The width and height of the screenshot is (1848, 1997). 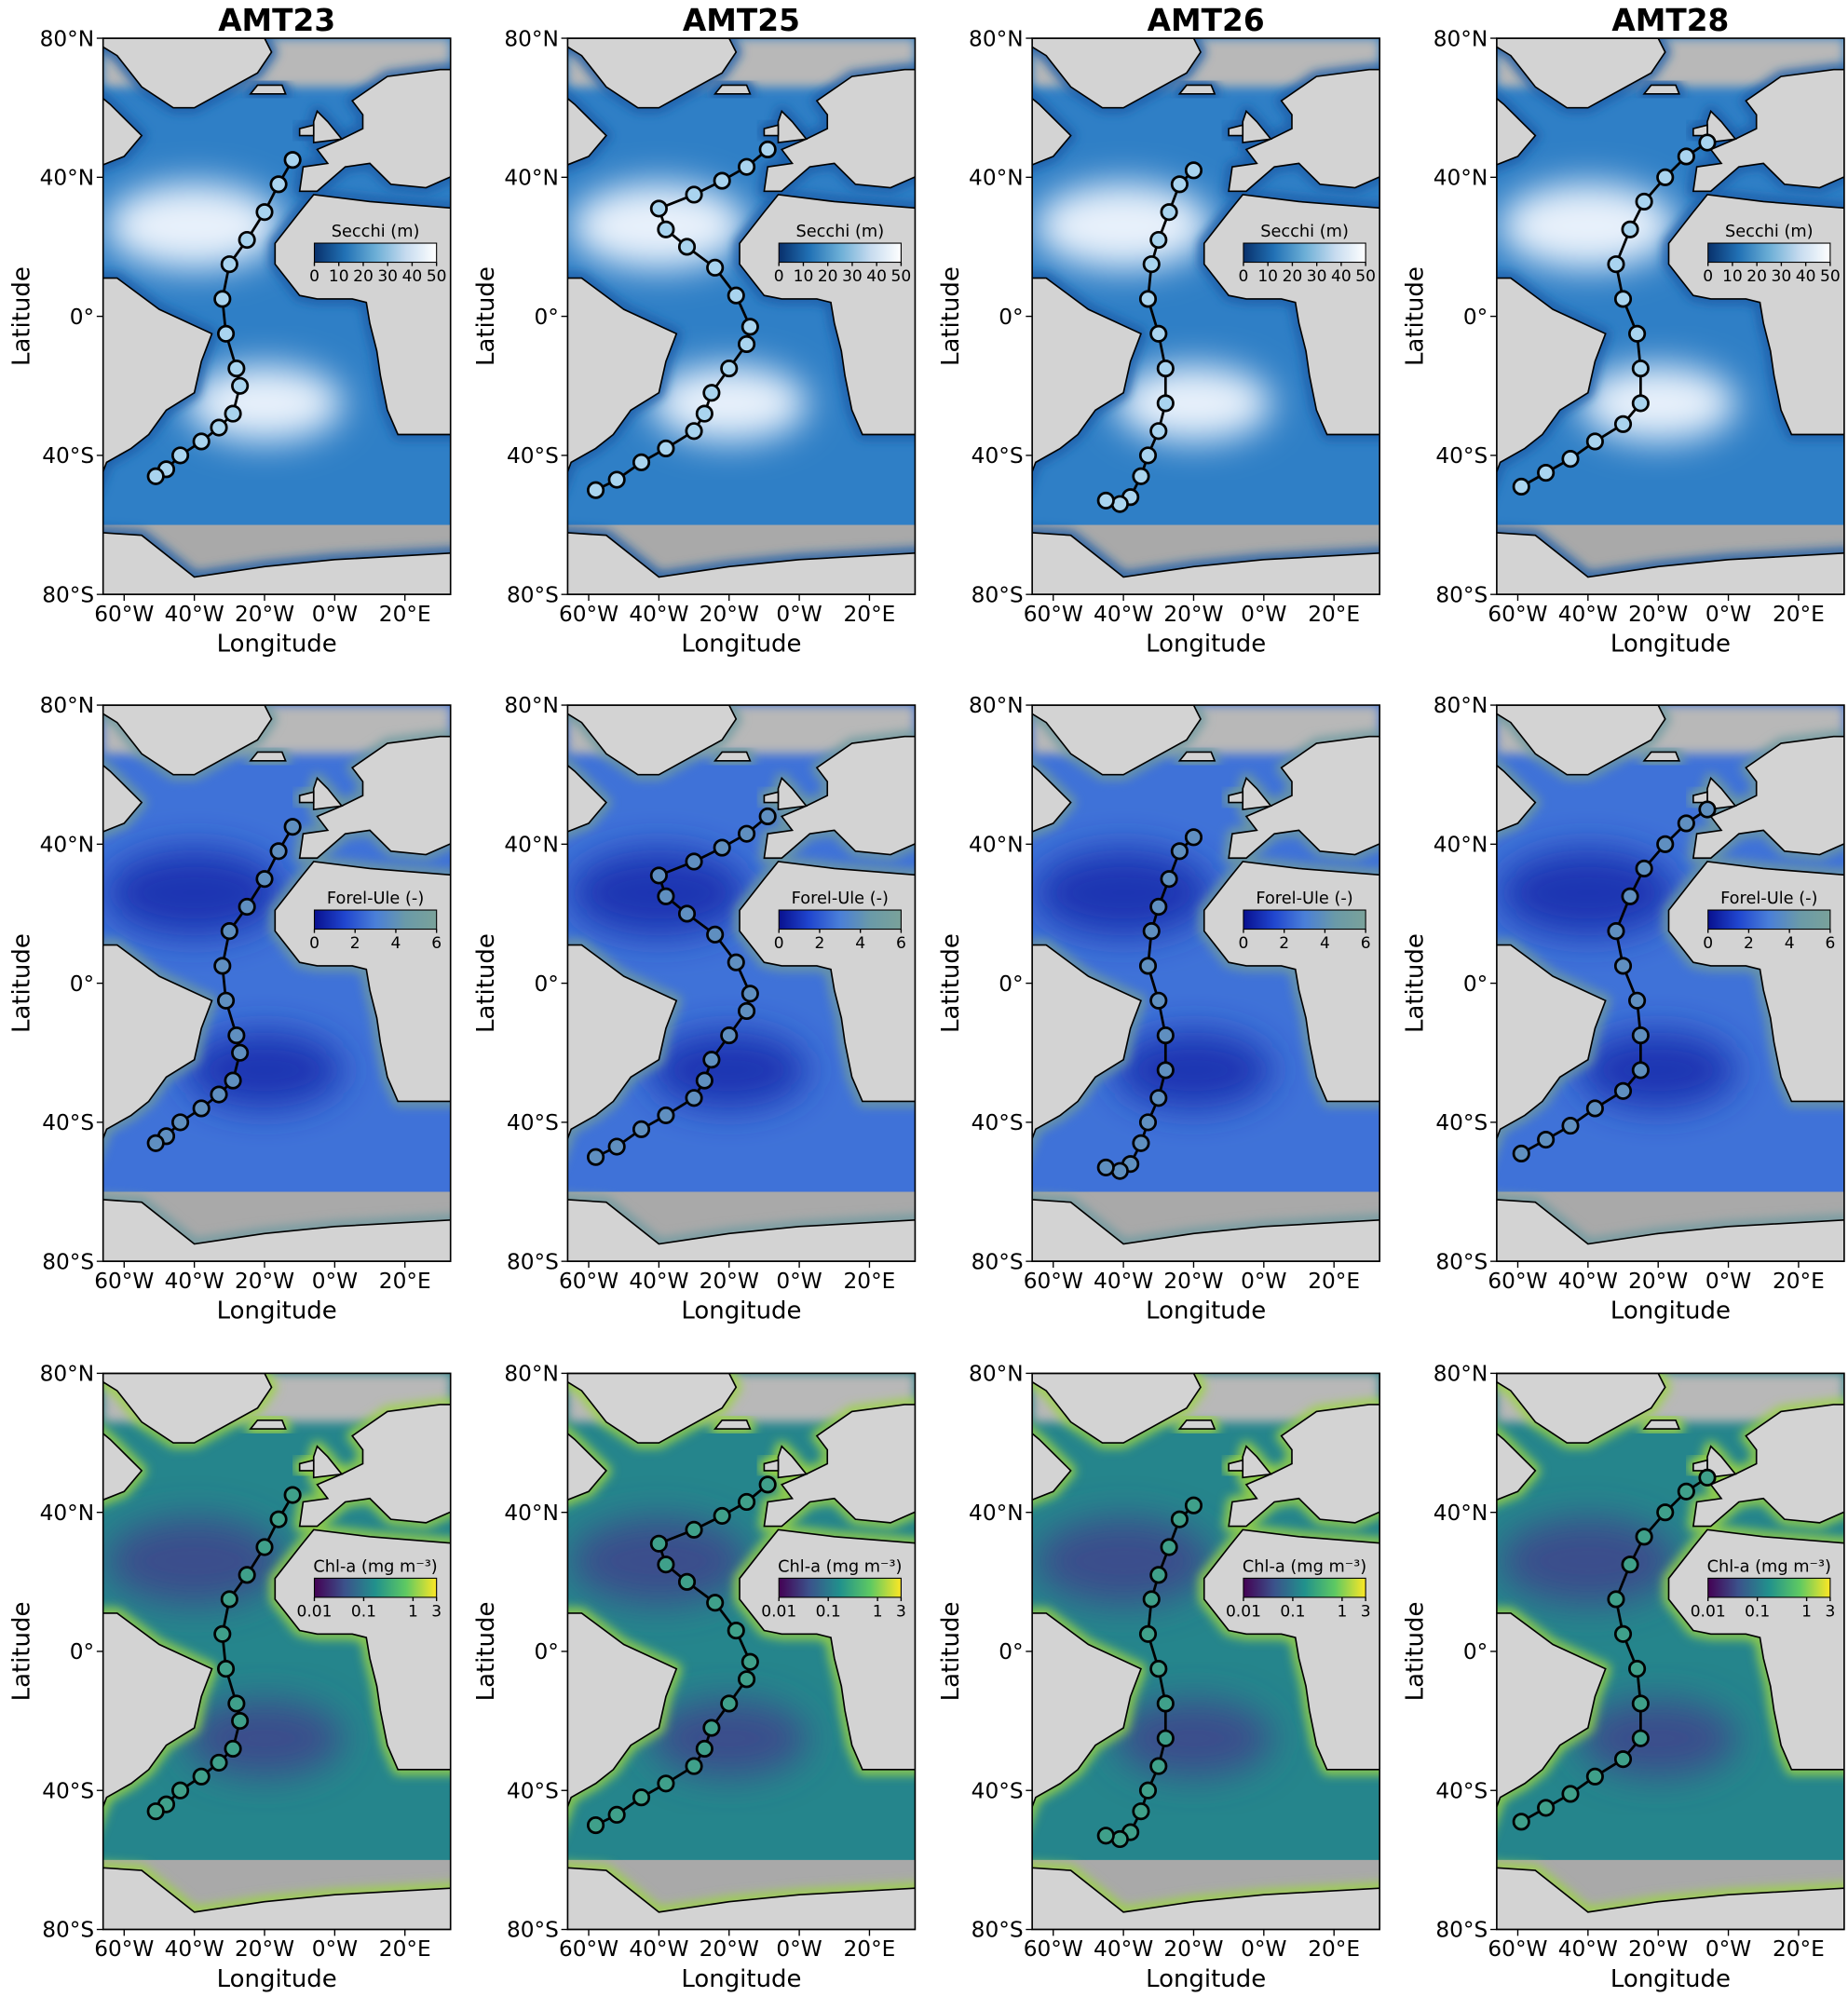 What do you see at coordinates (1670, 1979) in the screenshot?
I see `x-axis-label: Longitude` at bounding box center [1670, 1979].